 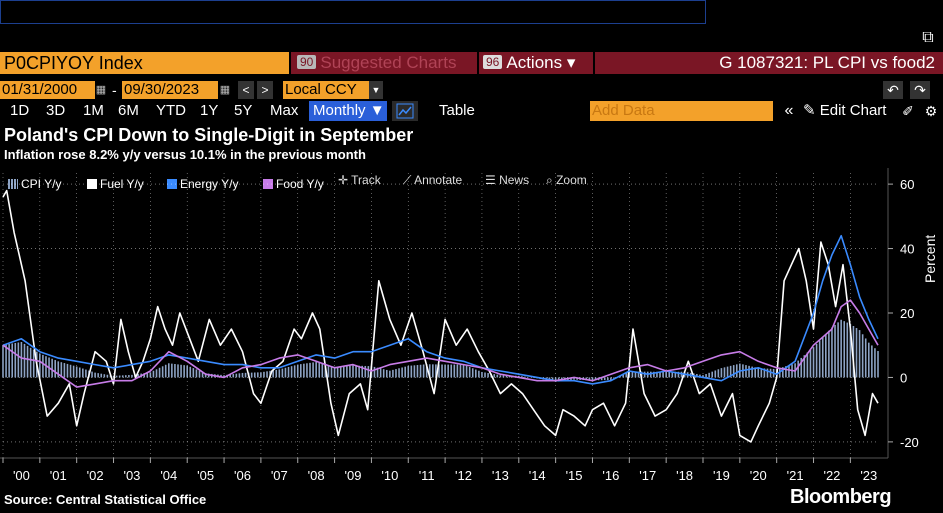 I want to click on x-tick-label: '08, so click(x=316, y=475).